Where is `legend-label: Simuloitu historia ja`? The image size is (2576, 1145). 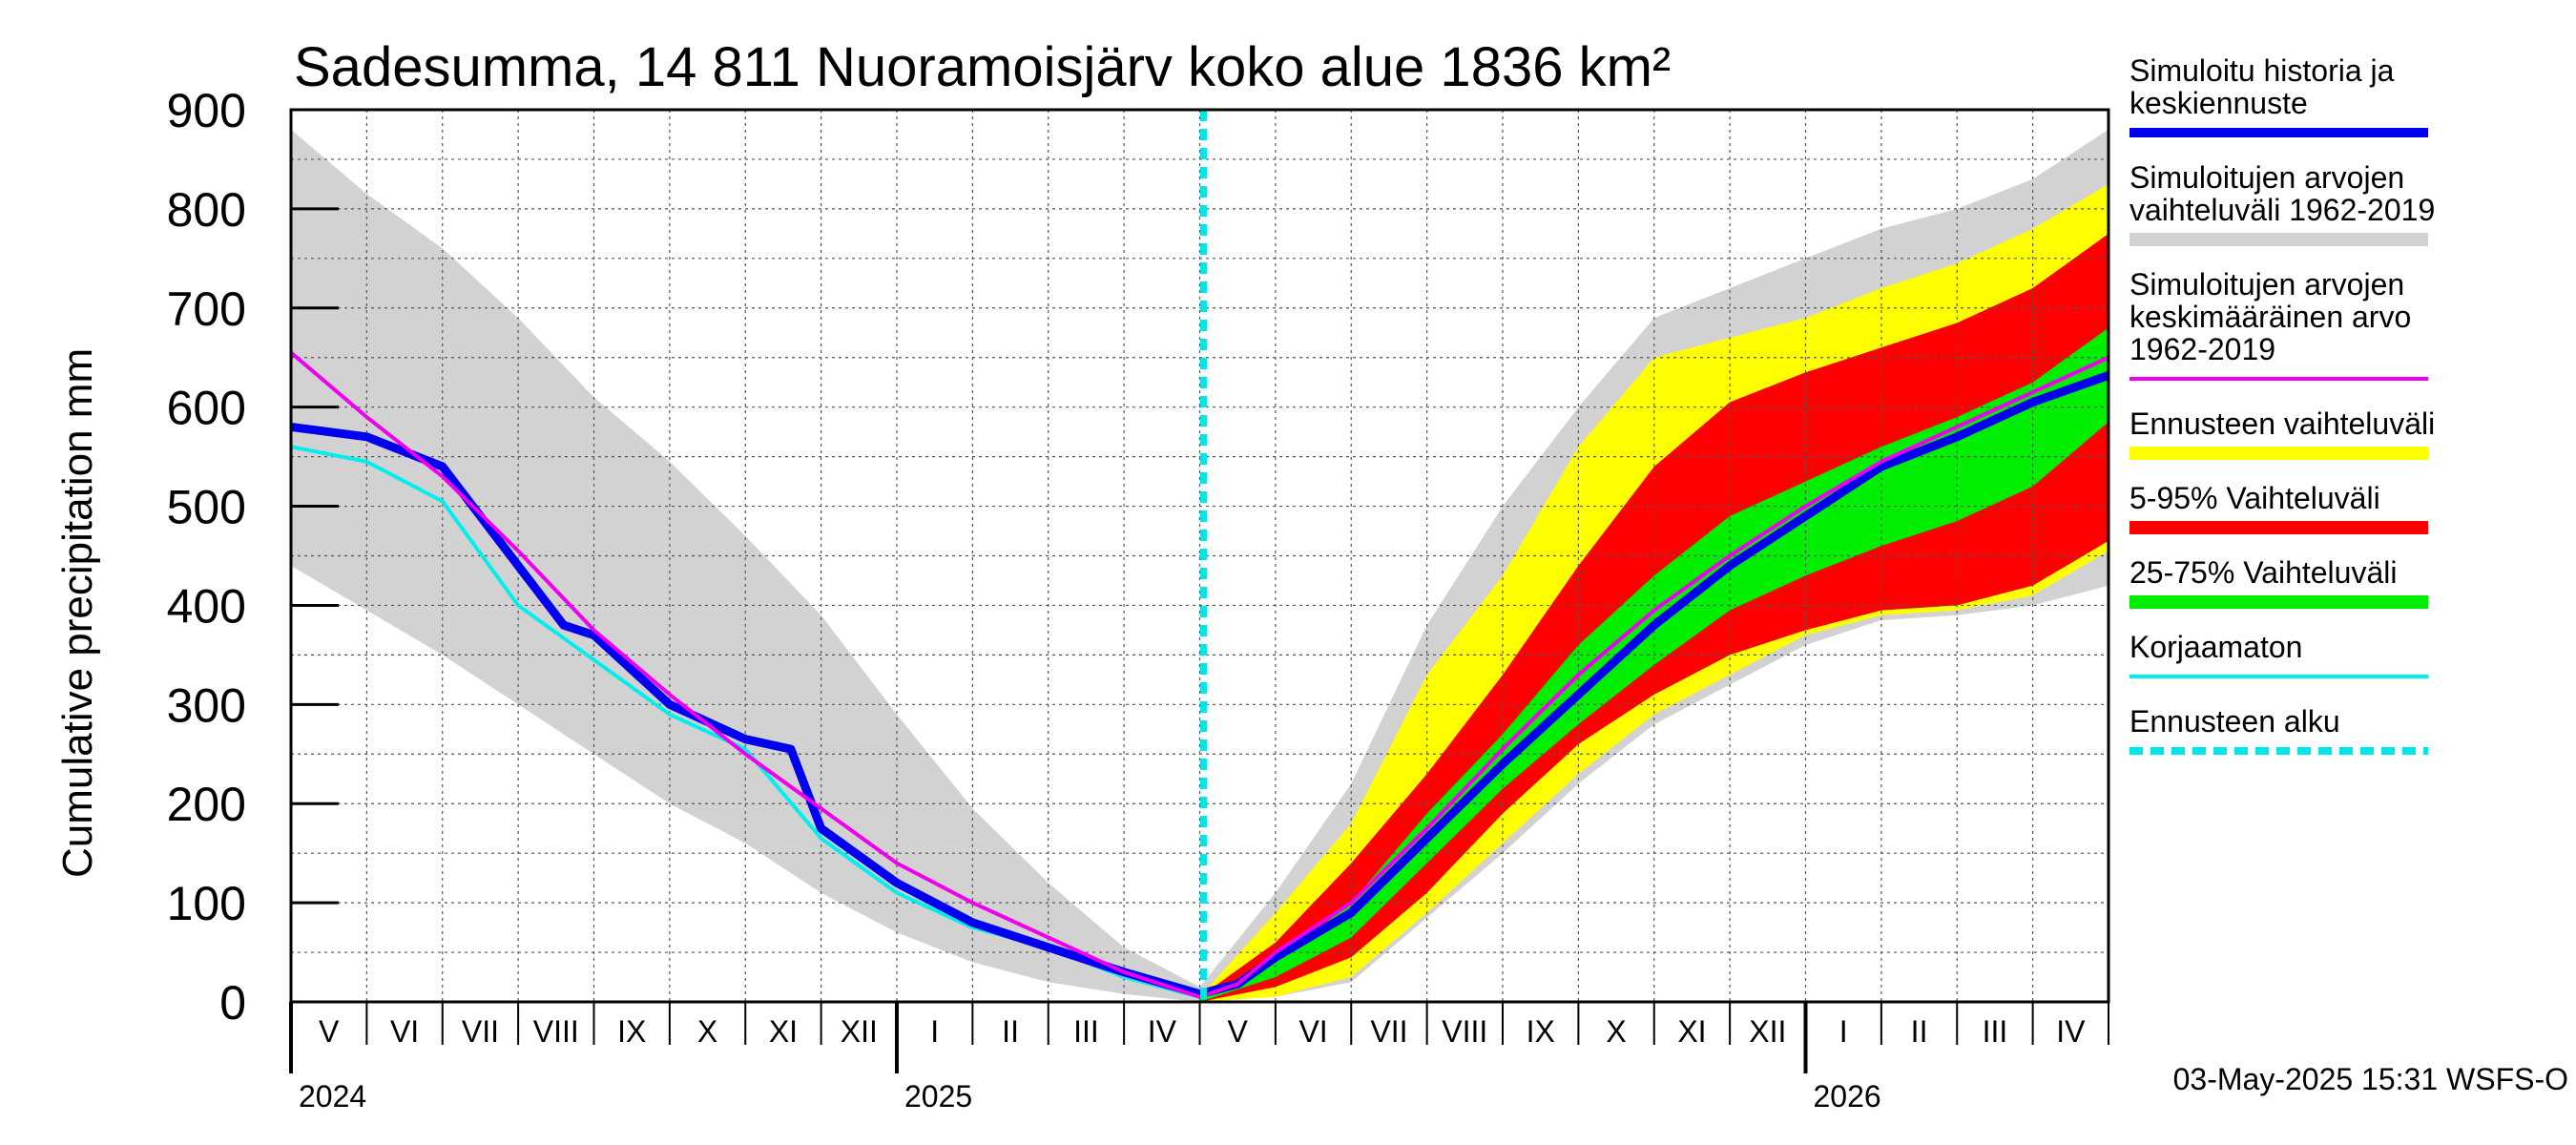
legend-label: Simuloitu historia ja is located at coordinates (2262, 70).